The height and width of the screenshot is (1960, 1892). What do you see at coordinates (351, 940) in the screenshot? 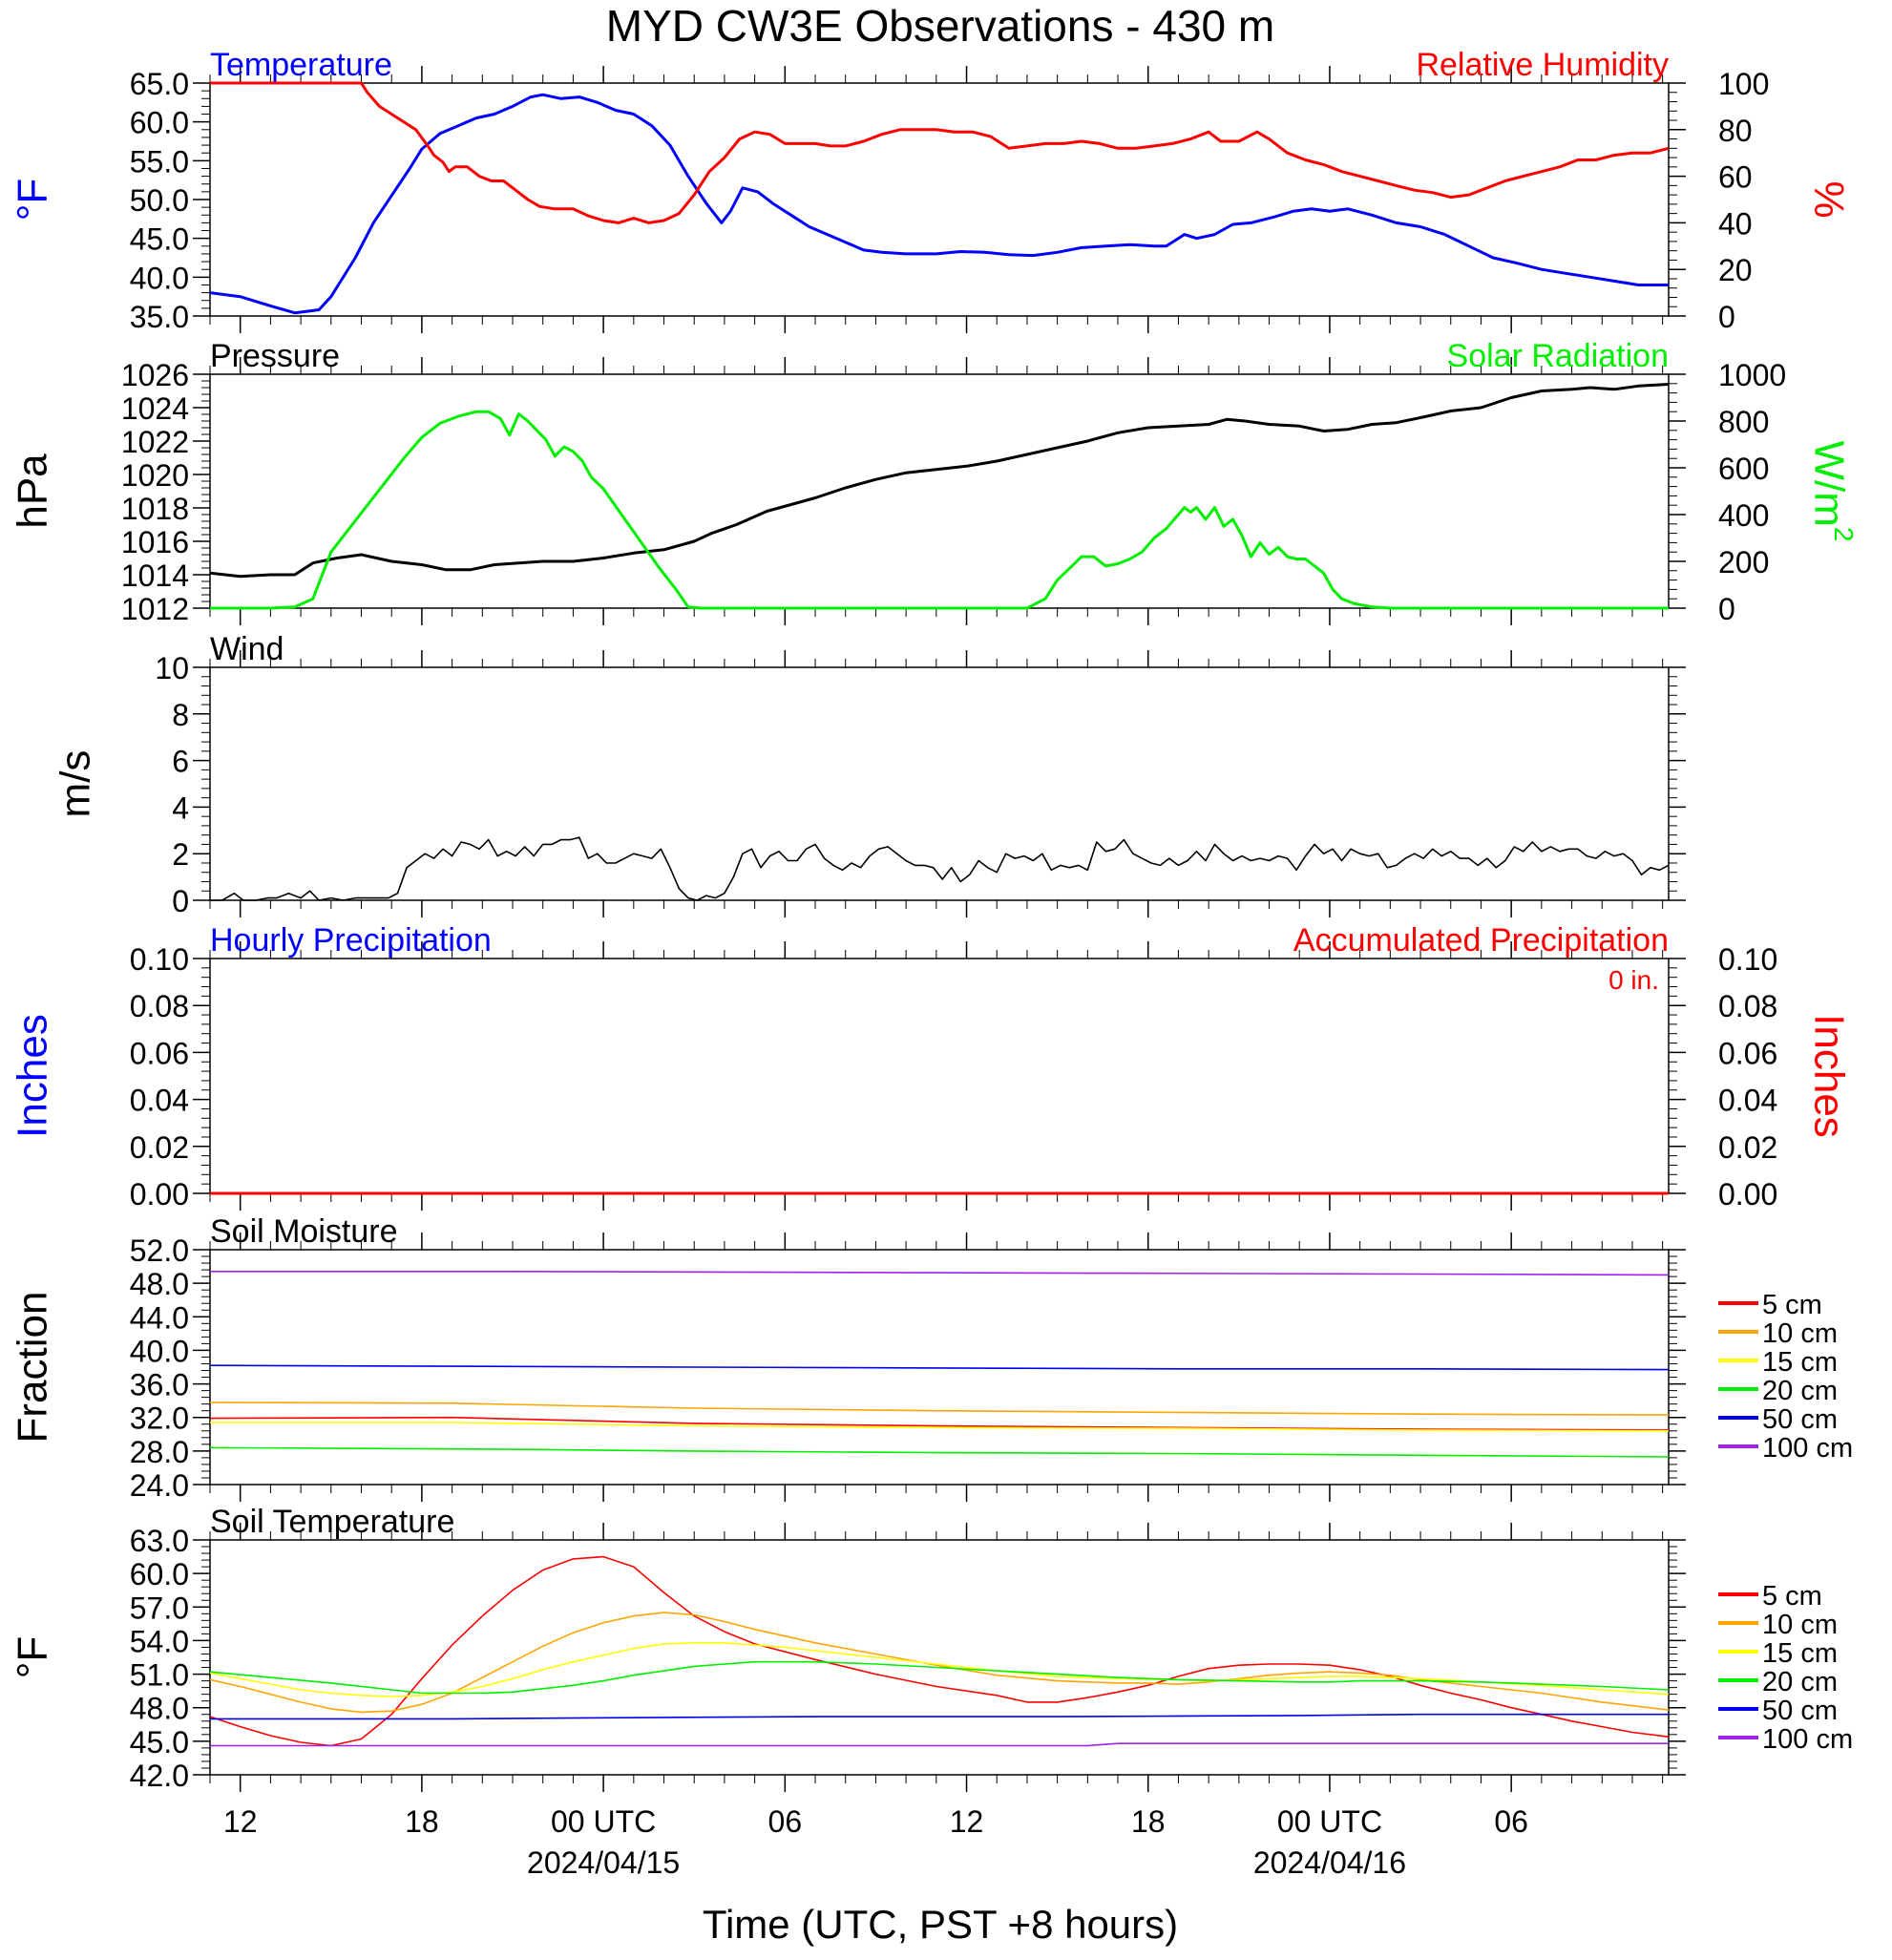
I see `panel-title-left: Hourly Precipitation` at bounding box center [351, 940].